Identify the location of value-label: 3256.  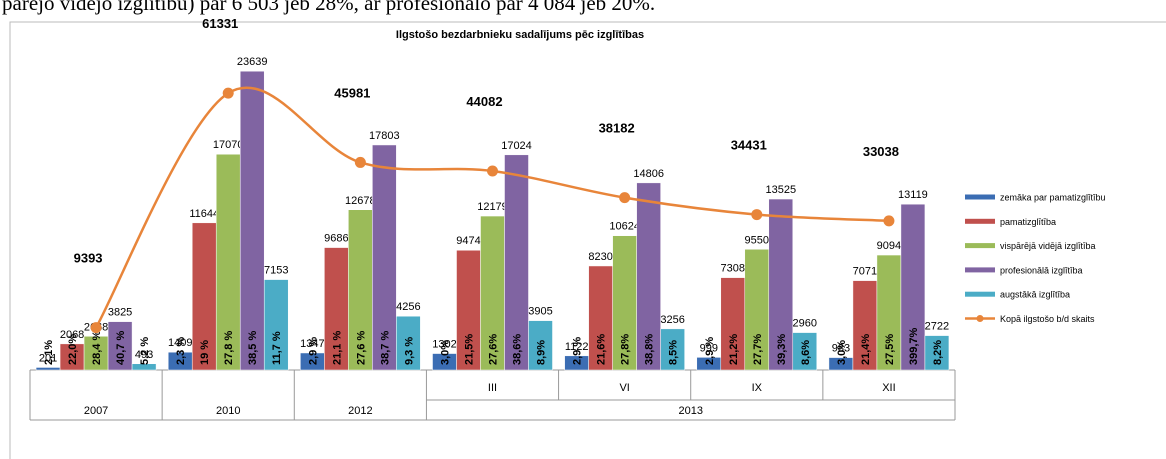
(672, 320).